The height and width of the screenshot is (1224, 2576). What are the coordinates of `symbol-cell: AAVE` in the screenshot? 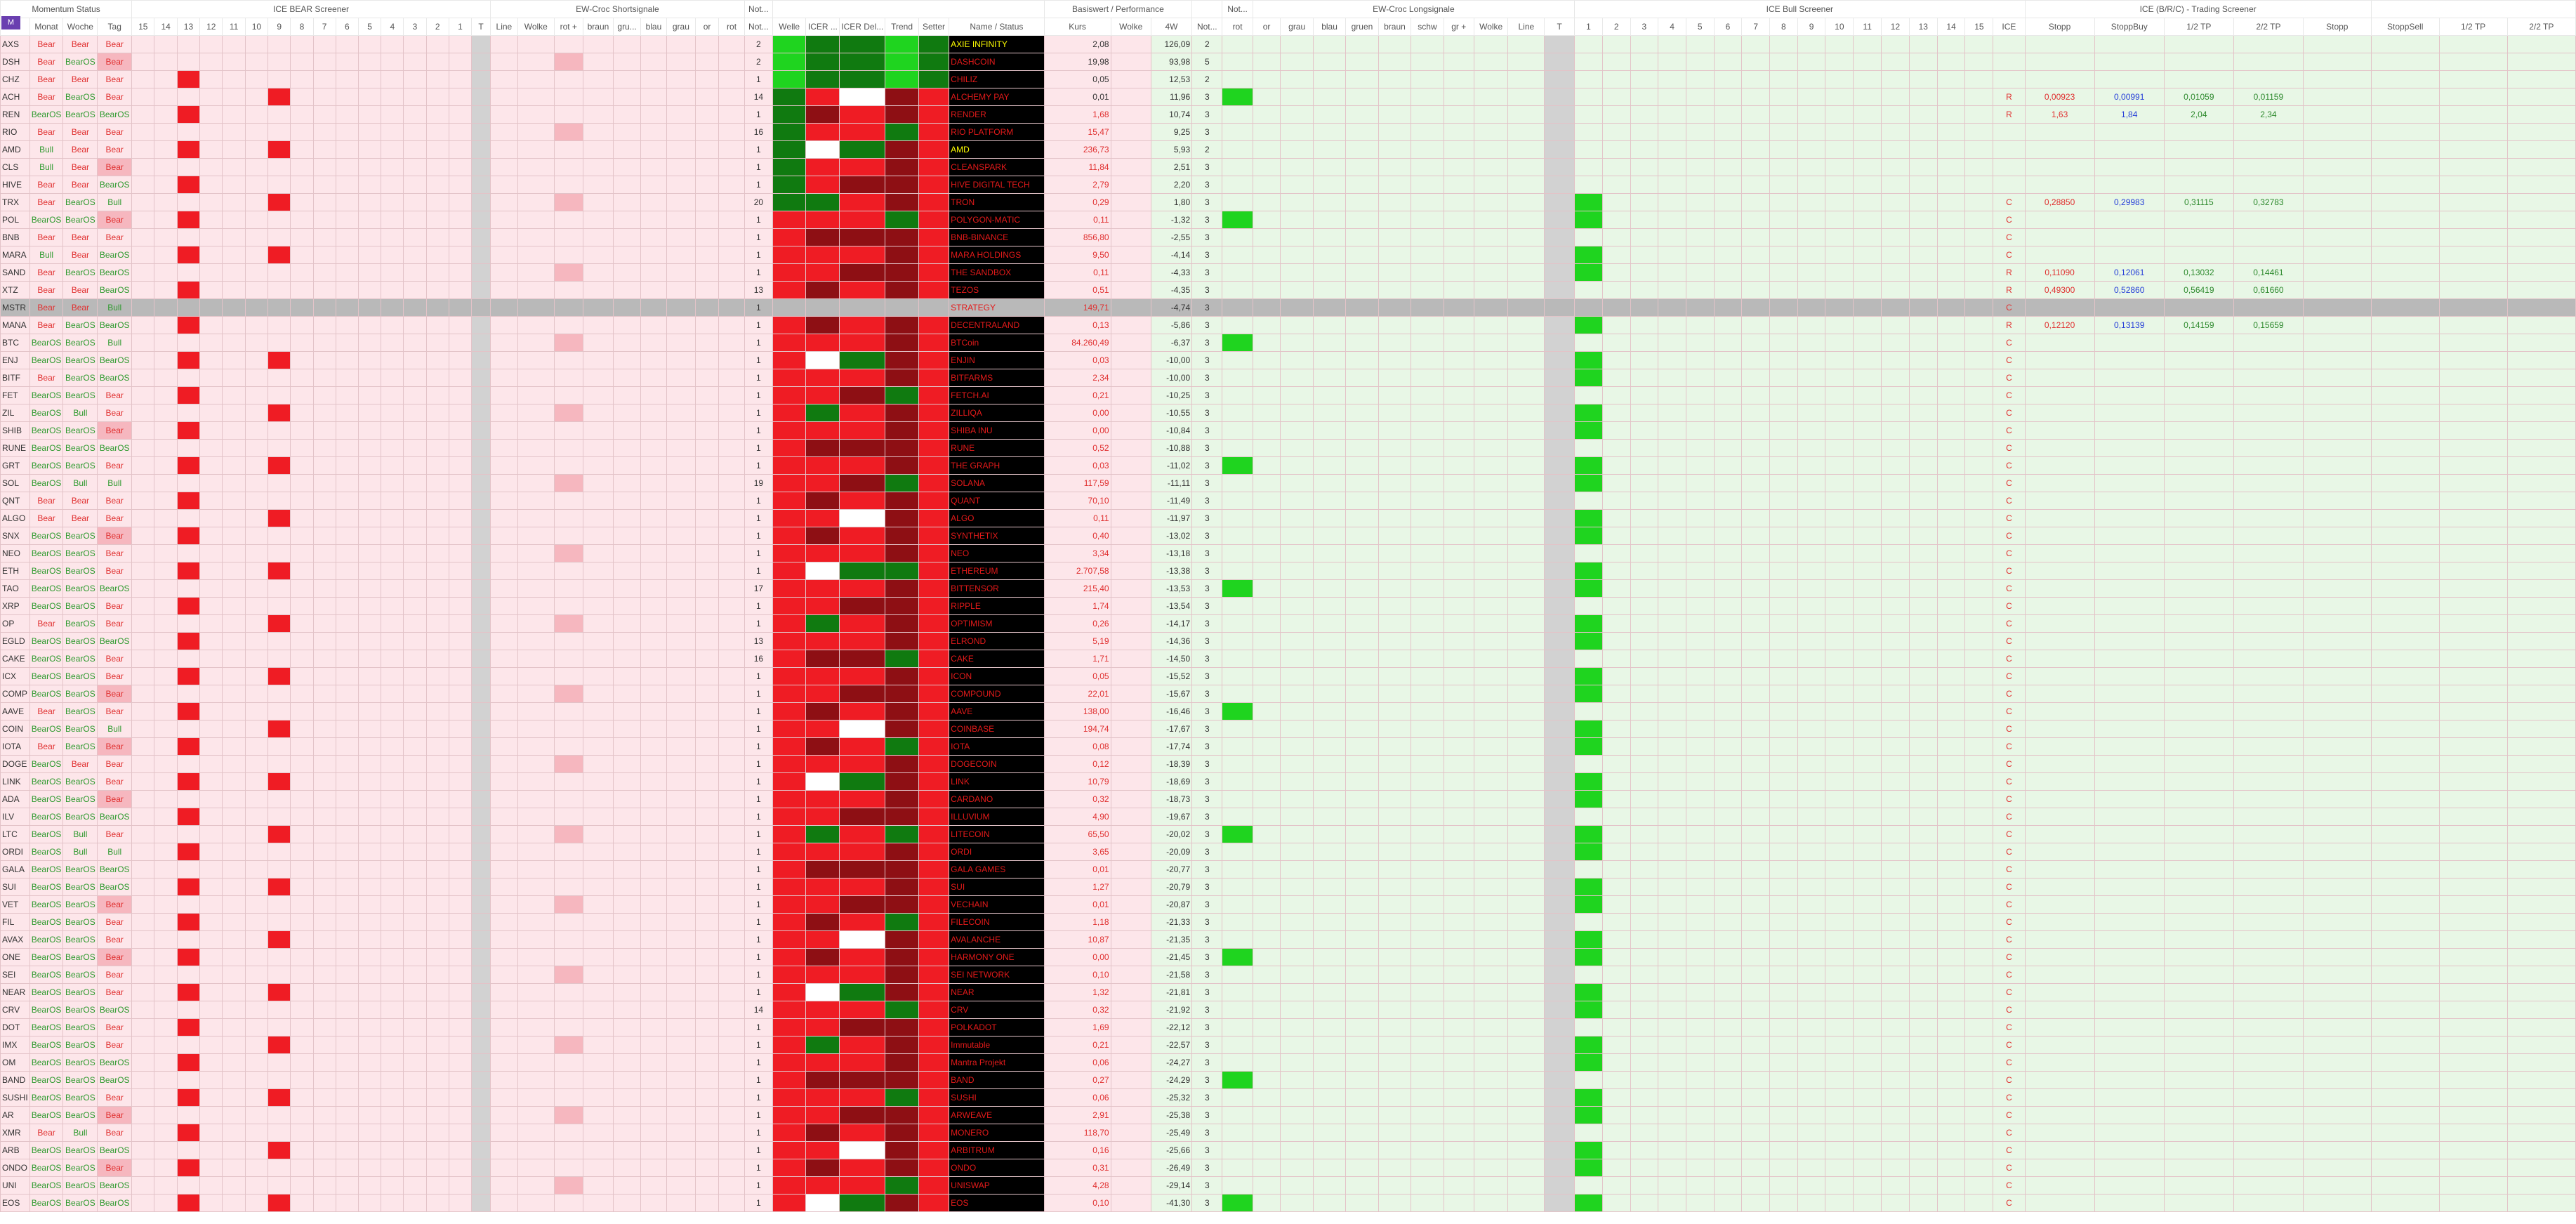 It's located at (15, 711).